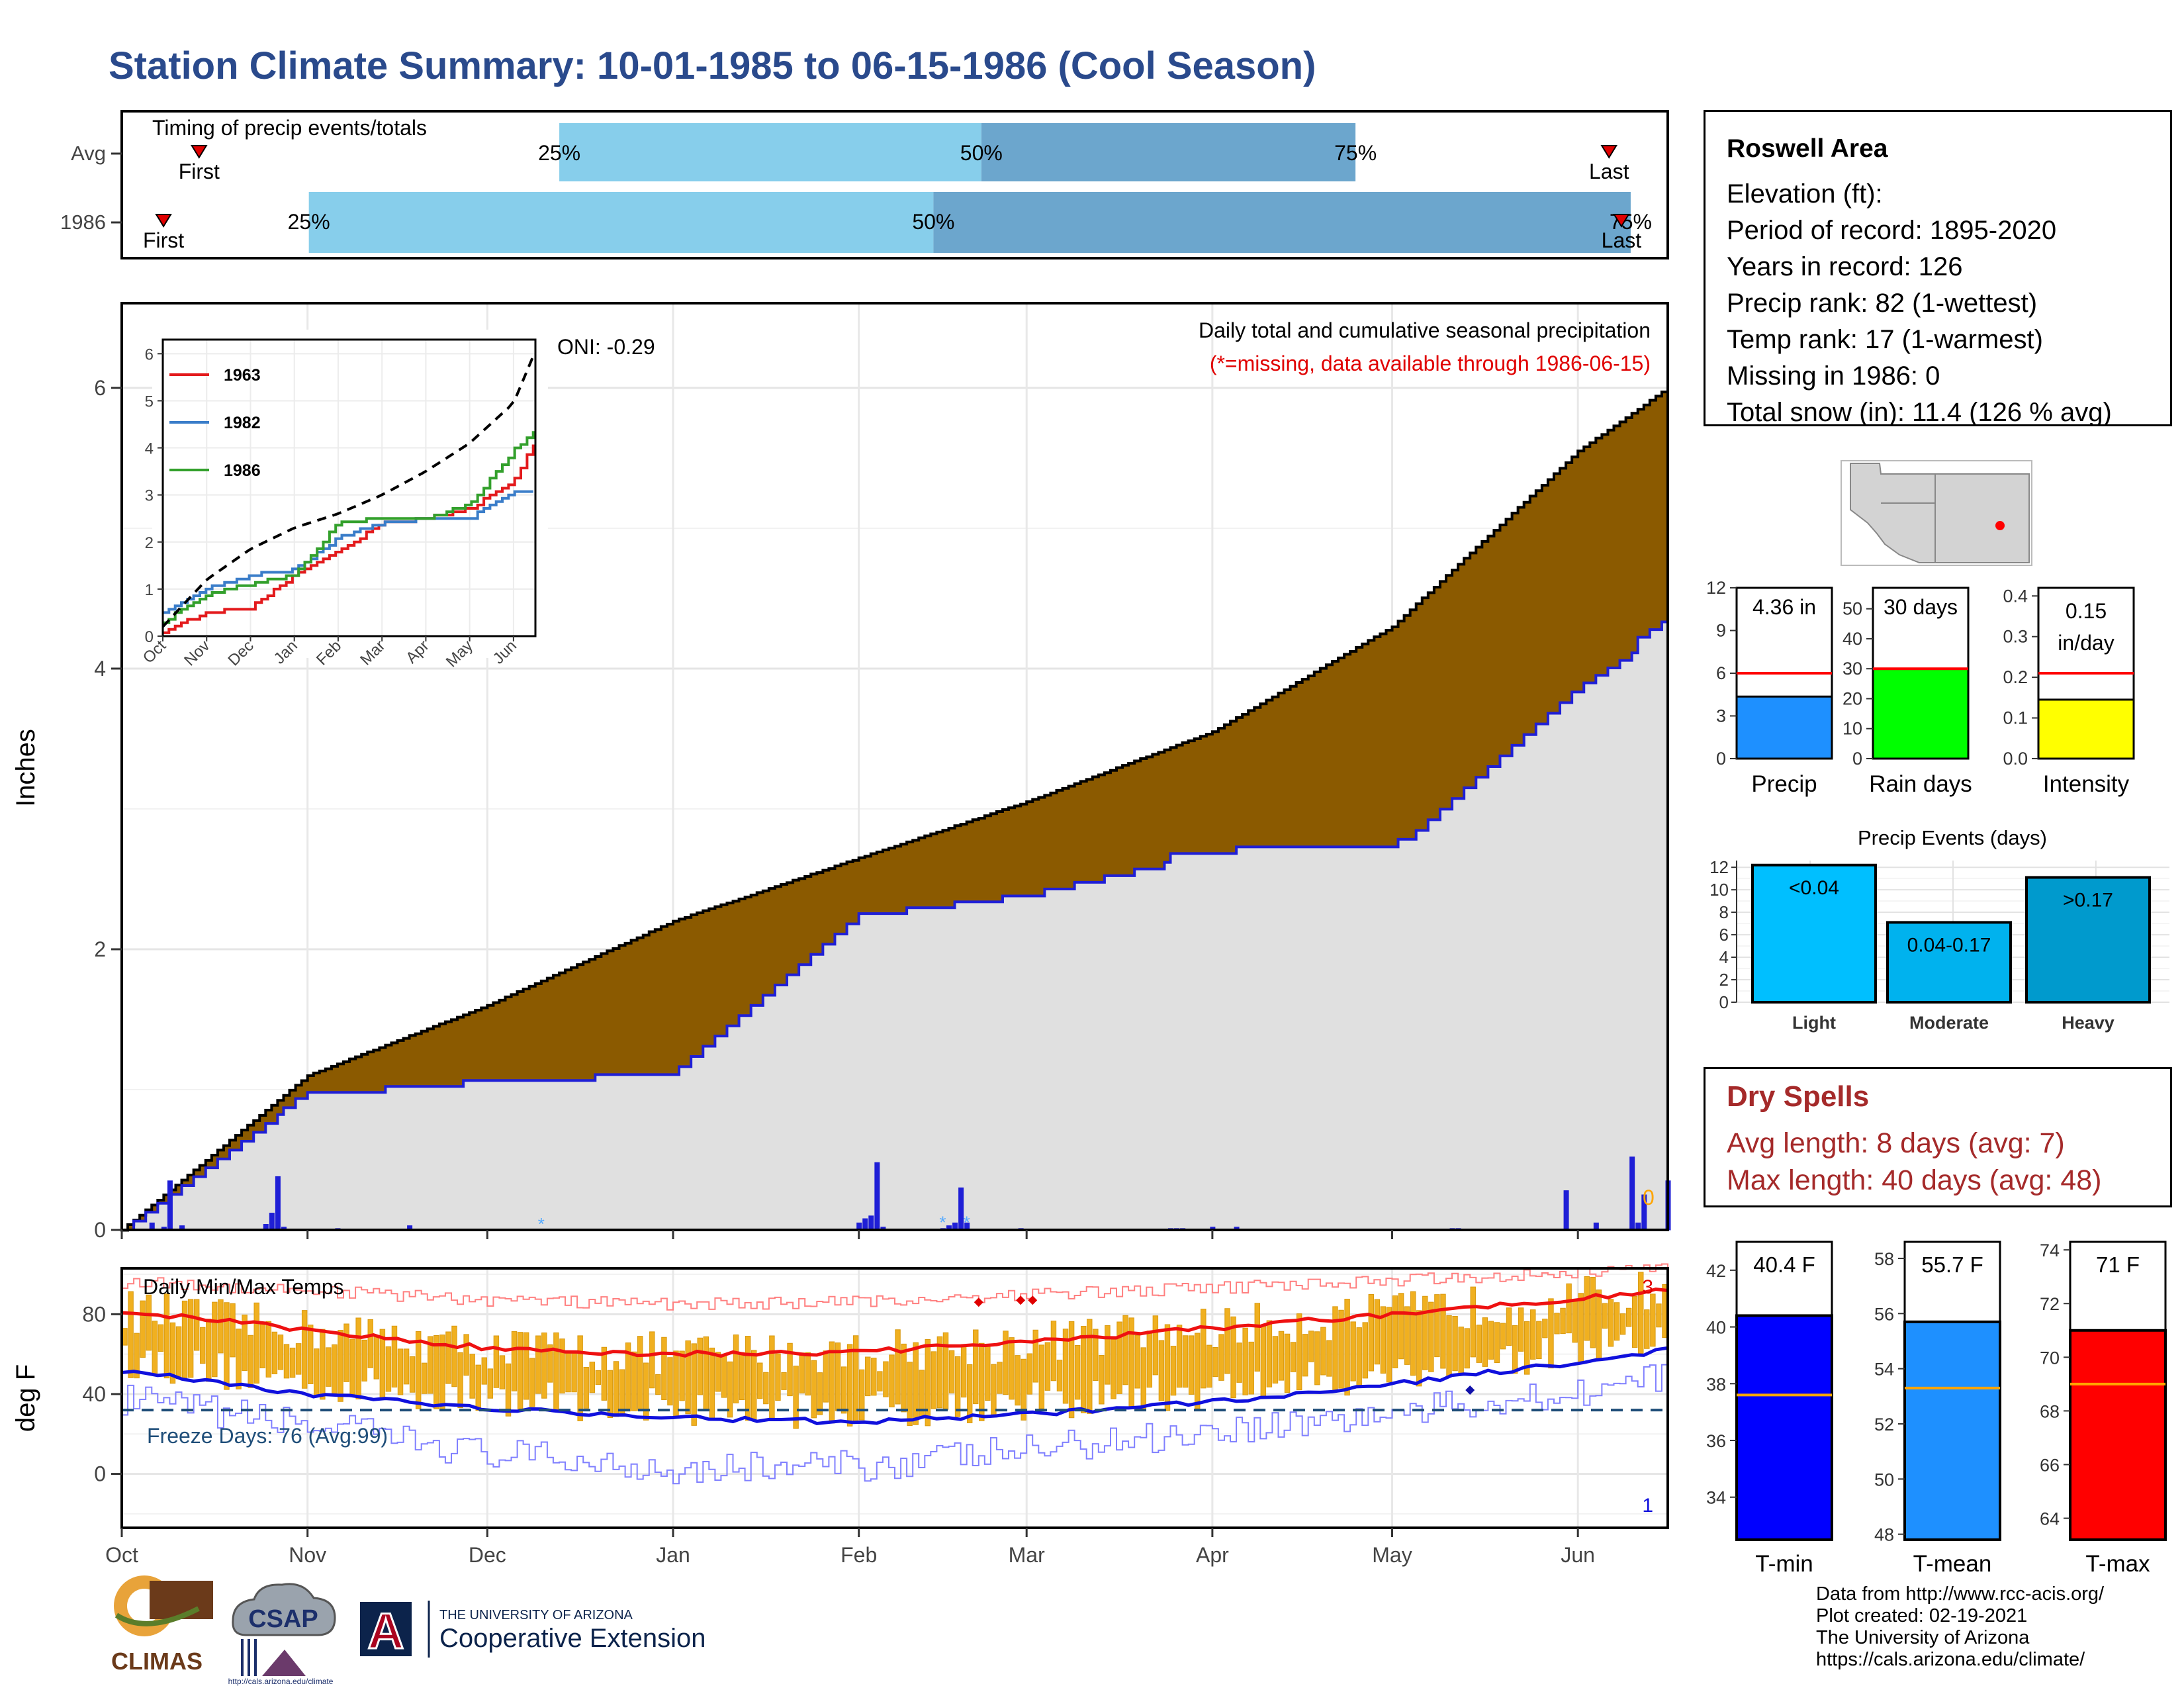 The image size is (2184, 1688). I want to click on events-y-tick: 4, so click(1724, 957).